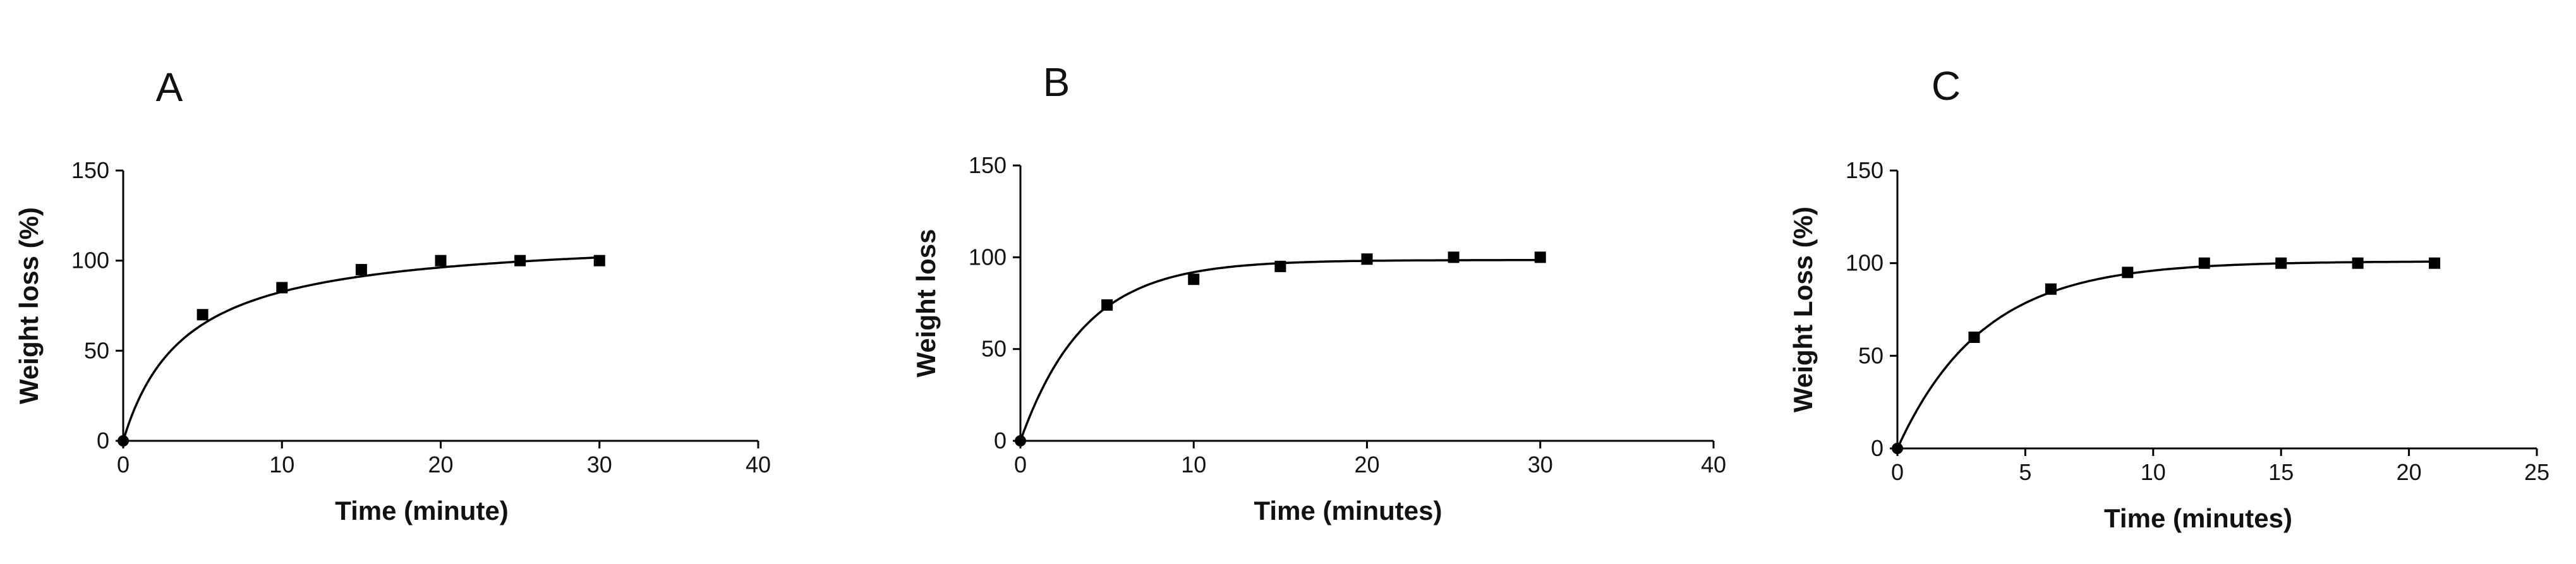 This screenshot has height=564, width=2576. Describe the element at coordinates (2025, 472) in the screenshot. I see `x-tick-label: 5` at that location.